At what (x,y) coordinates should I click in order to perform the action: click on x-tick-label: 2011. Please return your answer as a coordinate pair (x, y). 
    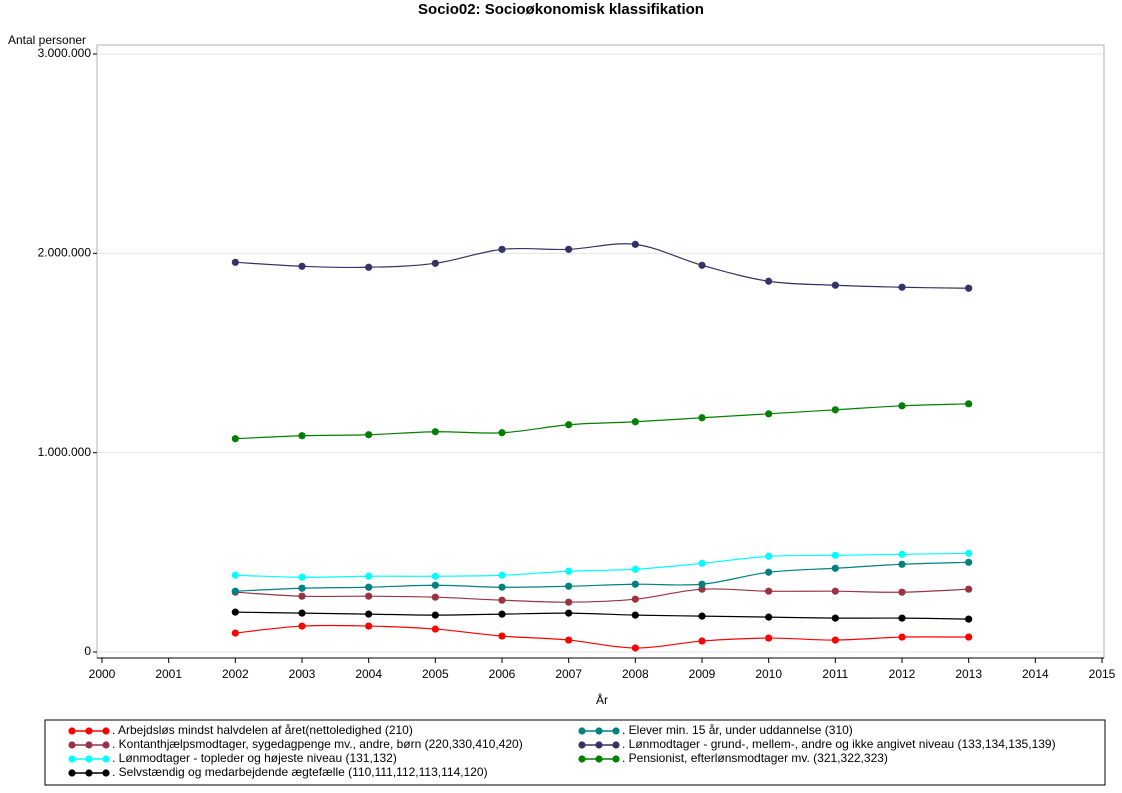
    Looking at the image, I should click on (835, 674).